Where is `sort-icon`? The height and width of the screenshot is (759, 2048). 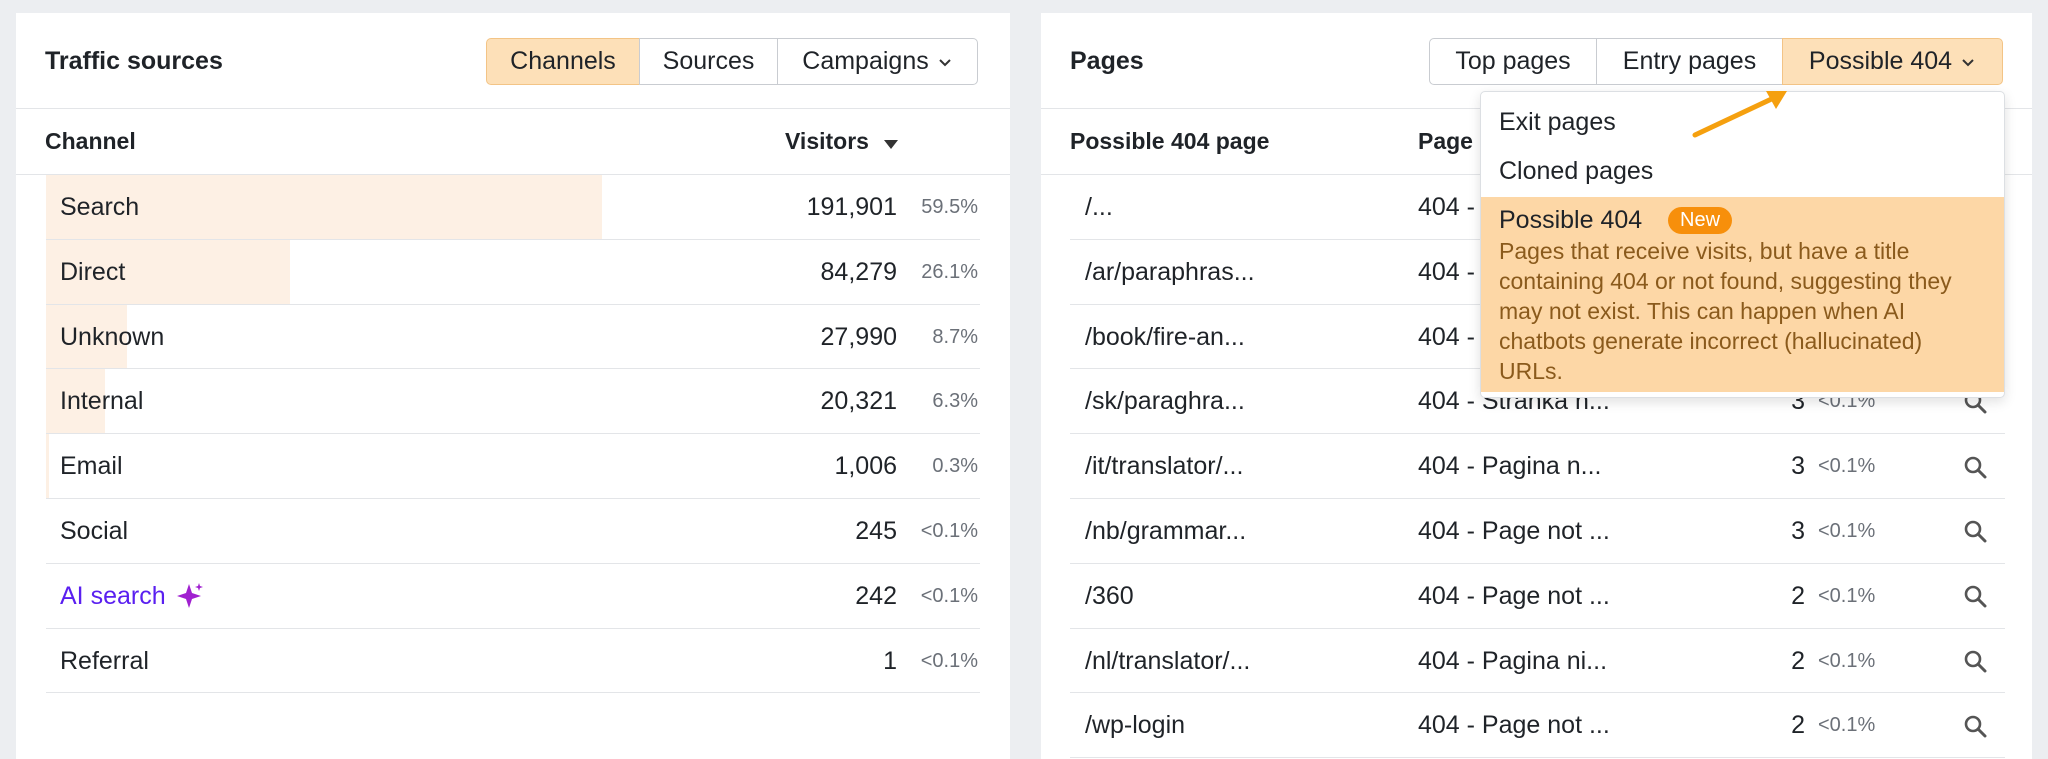 sort-icon is located at coordinates (891, 146).